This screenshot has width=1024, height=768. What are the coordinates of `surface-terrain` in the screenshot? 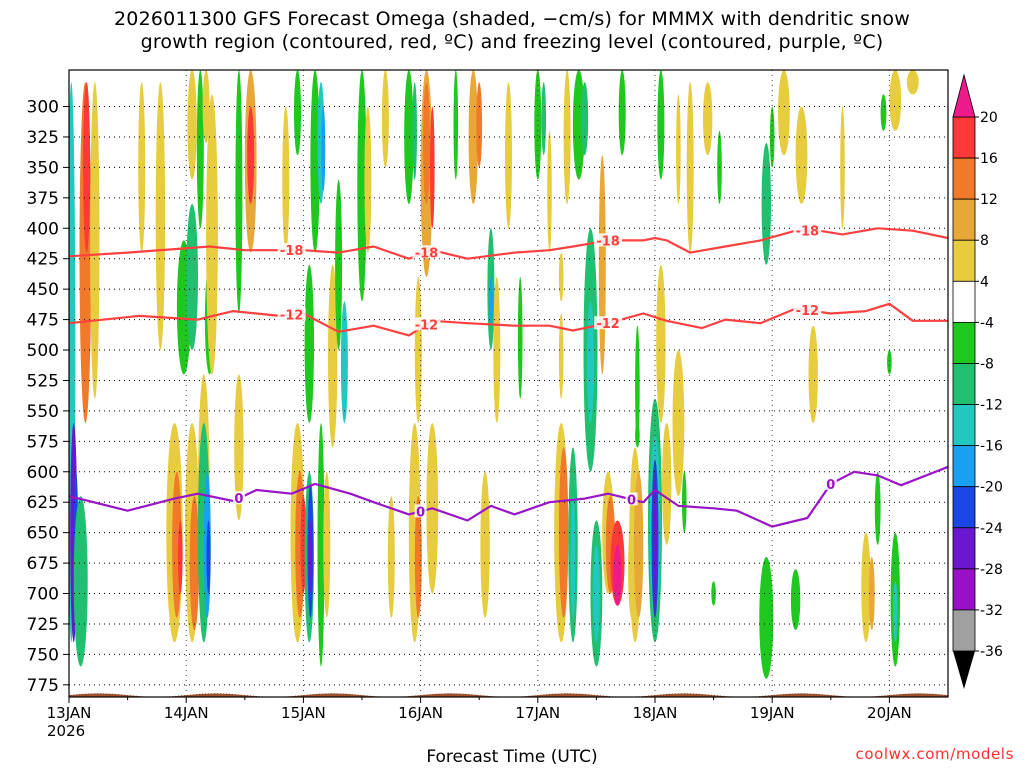 It's located at (508, 695).